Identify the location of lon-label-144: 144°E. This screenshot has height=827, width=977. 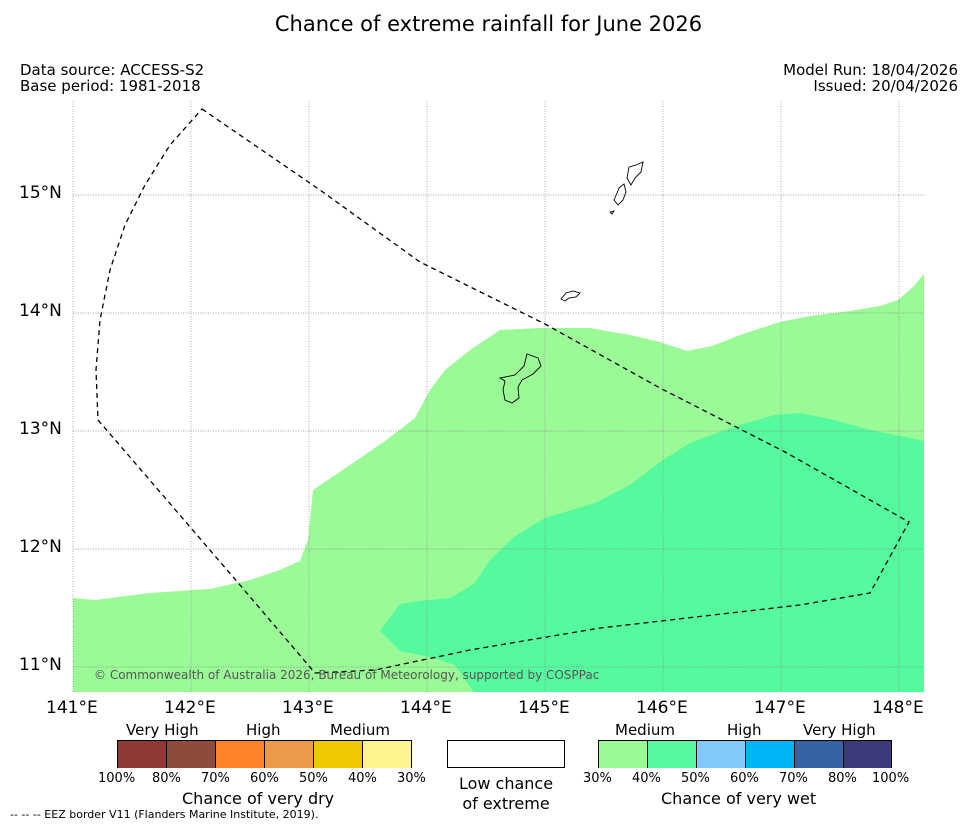
(426, 708).